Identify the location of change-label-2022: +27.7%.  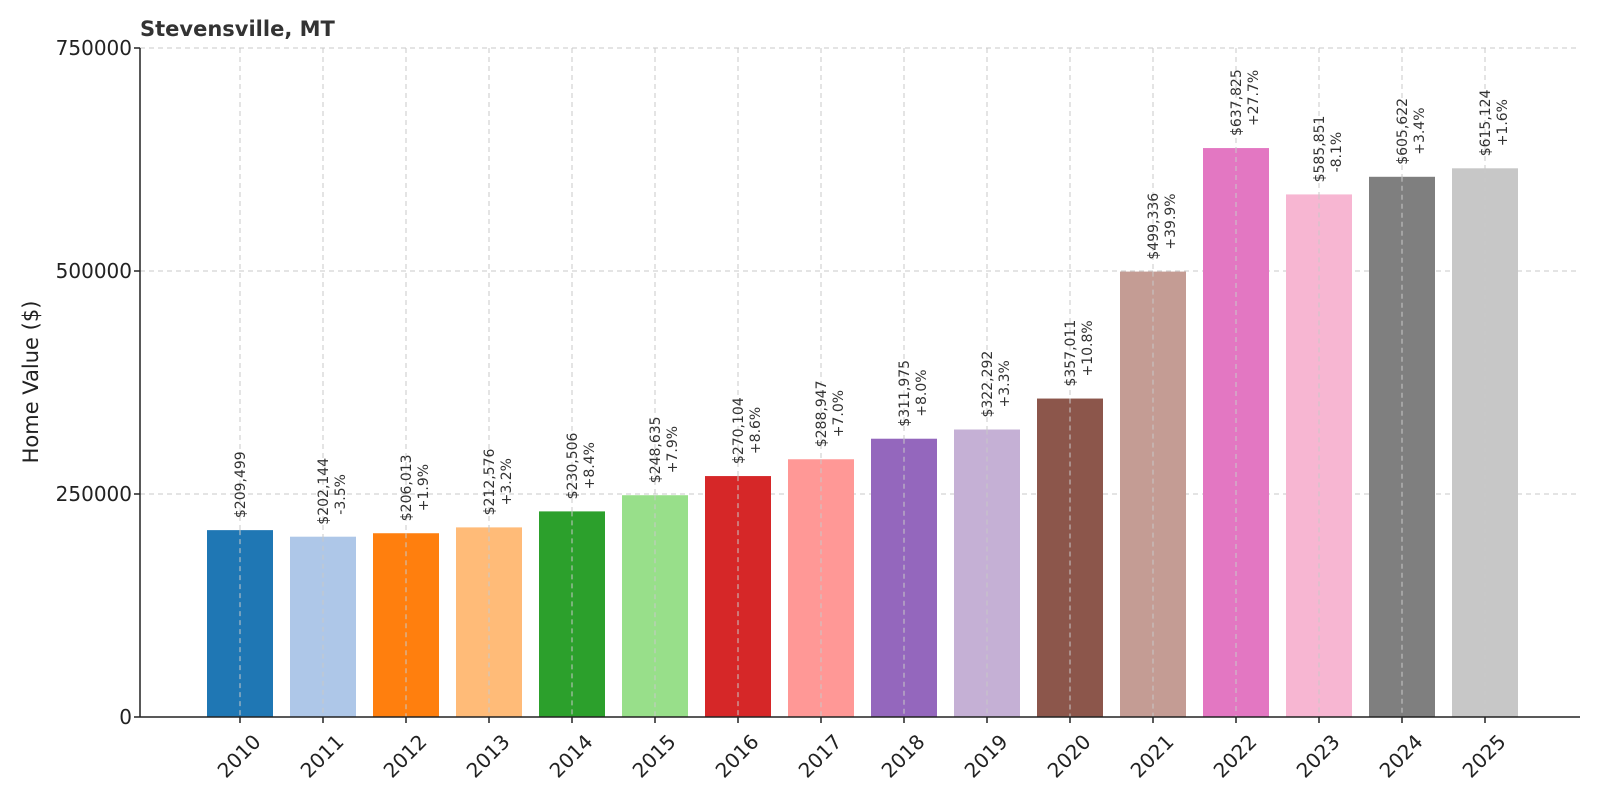
(1254, 98).